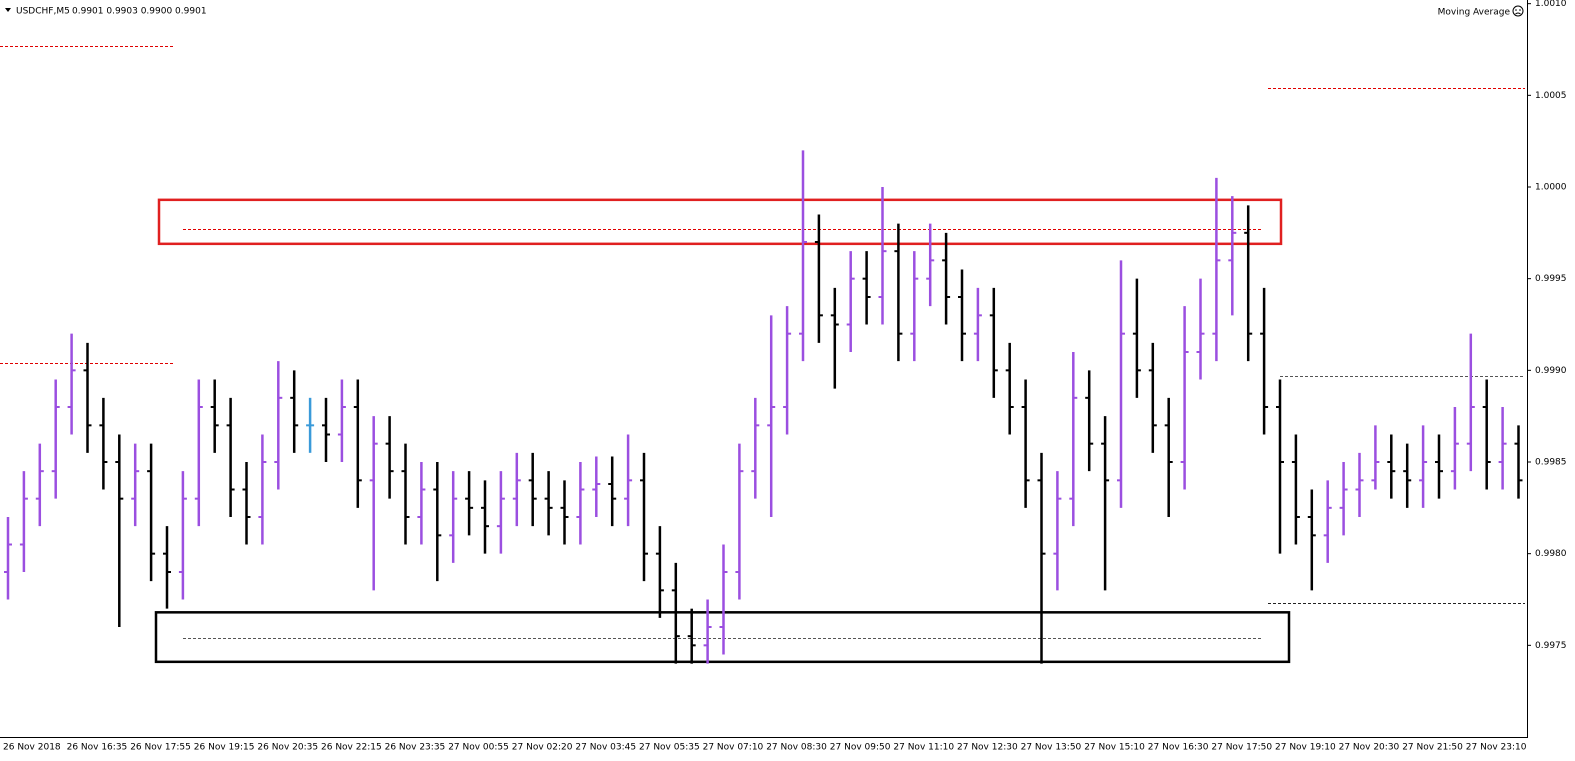  What do you see at coordinates (1551, 4) in the screenshot?
I see `y-tick-label: 1.0010` at bounding box center [1551, 4].